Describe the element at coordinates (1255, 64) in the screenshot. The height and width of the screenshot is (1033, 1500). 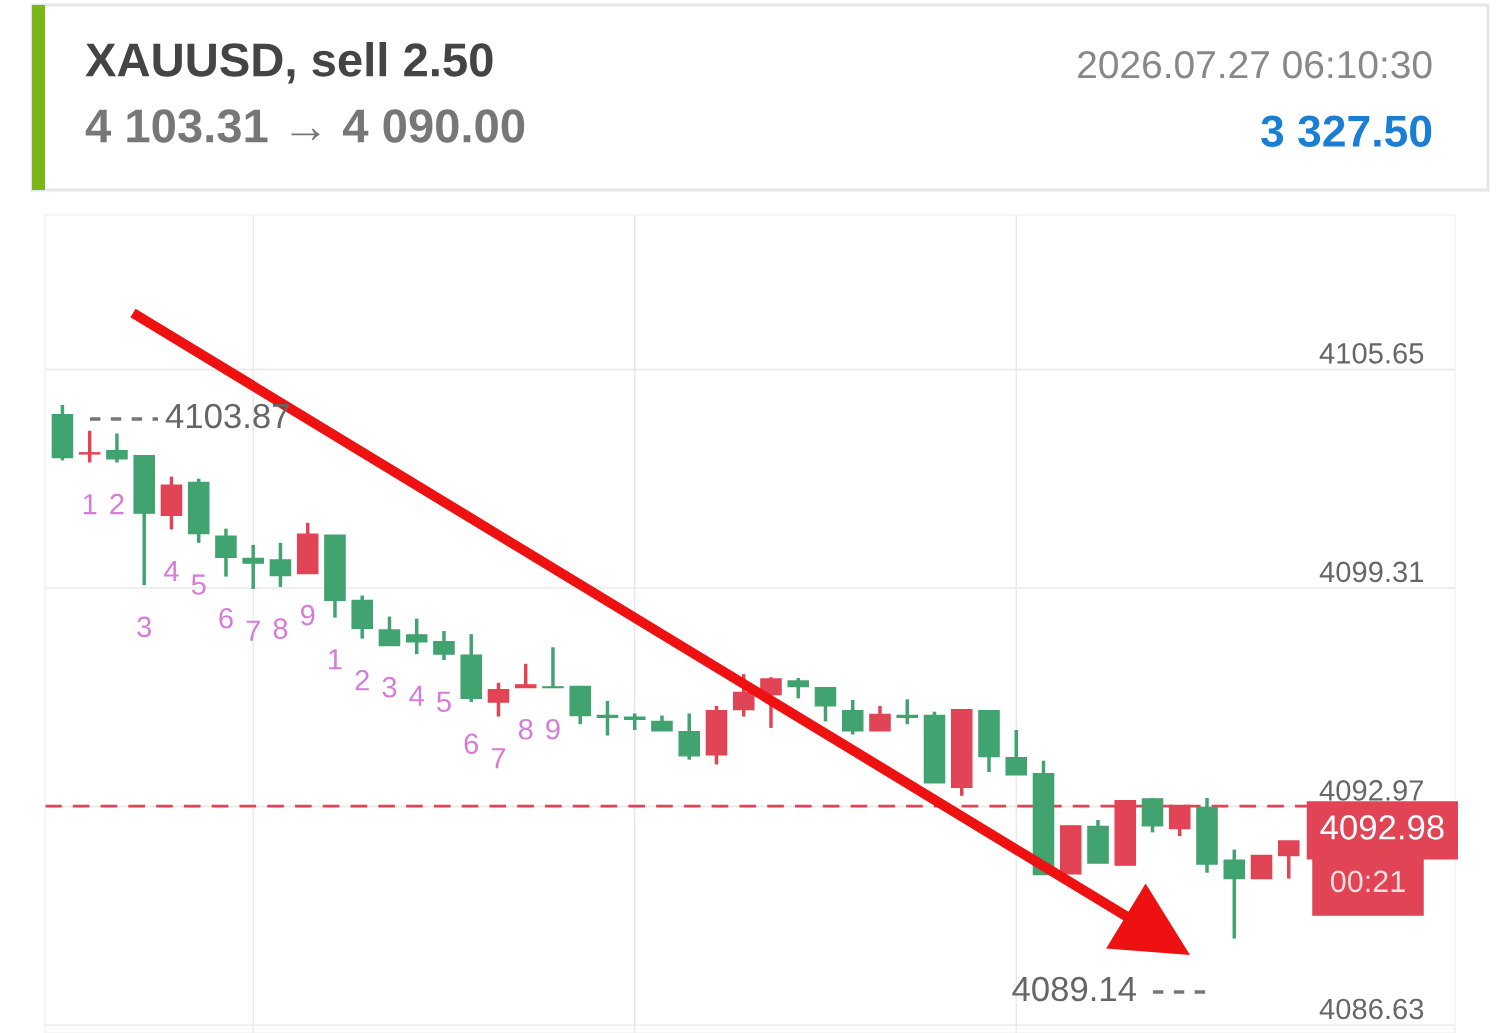
I see `text: 2026.07.27 06:10:30` at that location.